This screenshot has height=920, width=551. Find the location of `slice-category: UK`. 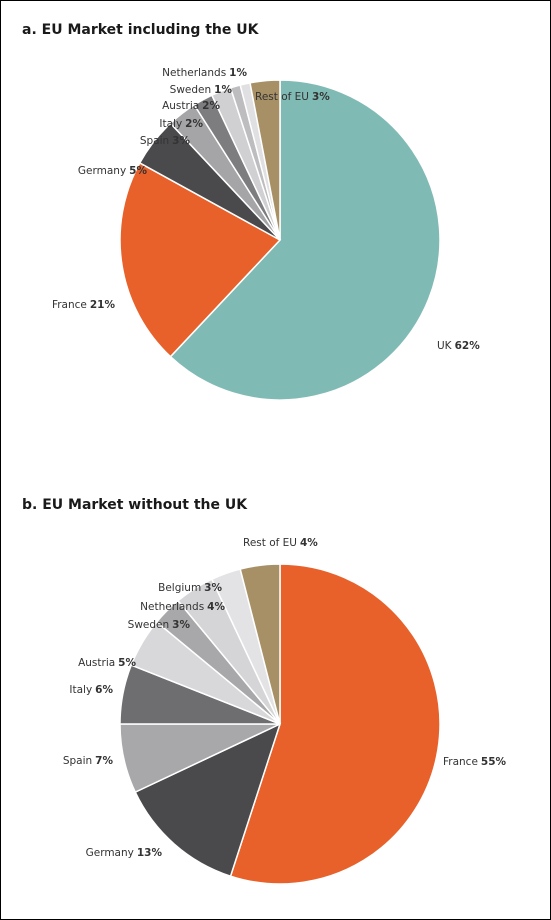

slice-category: UK is located at coordinates (445, 346).